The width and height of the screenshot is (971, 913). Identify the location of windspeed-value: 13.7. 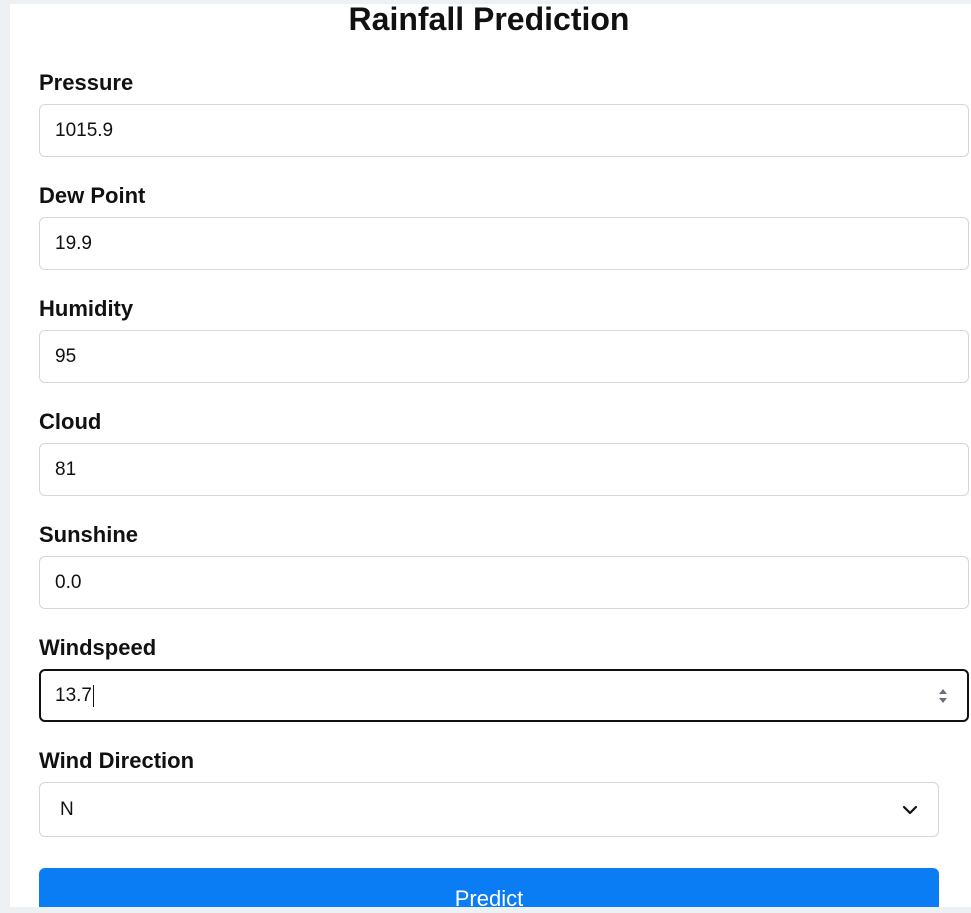
(73, 695).